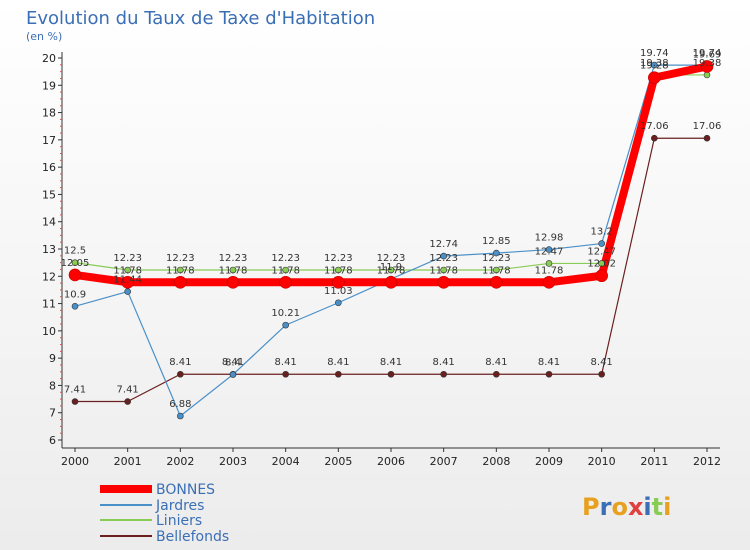 Image resolution: width=750 pixels, height=550 pixels. I want to click on x-tick-label: 2008, so click(496, 461).